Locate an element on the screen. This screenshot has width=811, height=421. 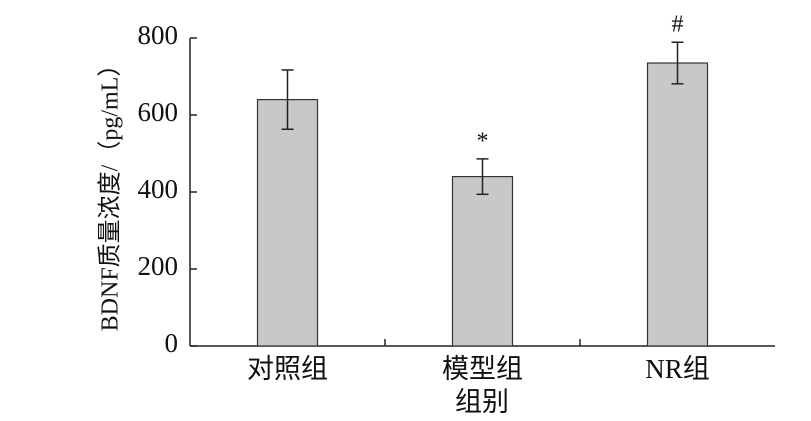
y-axis-label: BDNF质量浓度/（pg/mL） is located at coordinates (110, 192).